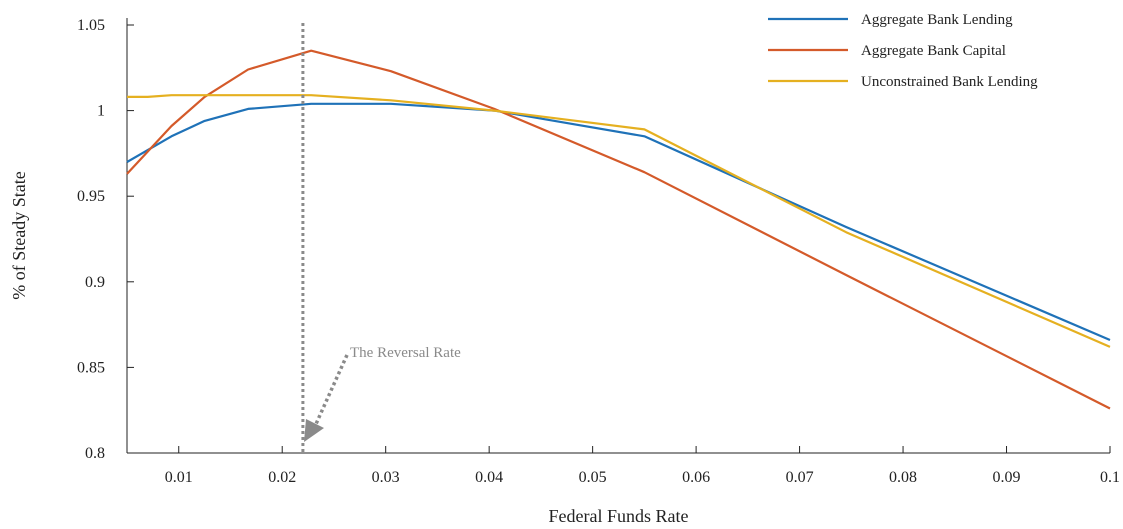  Describe the element at coordinates (95, 282) in the screenshot. I see `y-tick-label: 0.9` at that location.